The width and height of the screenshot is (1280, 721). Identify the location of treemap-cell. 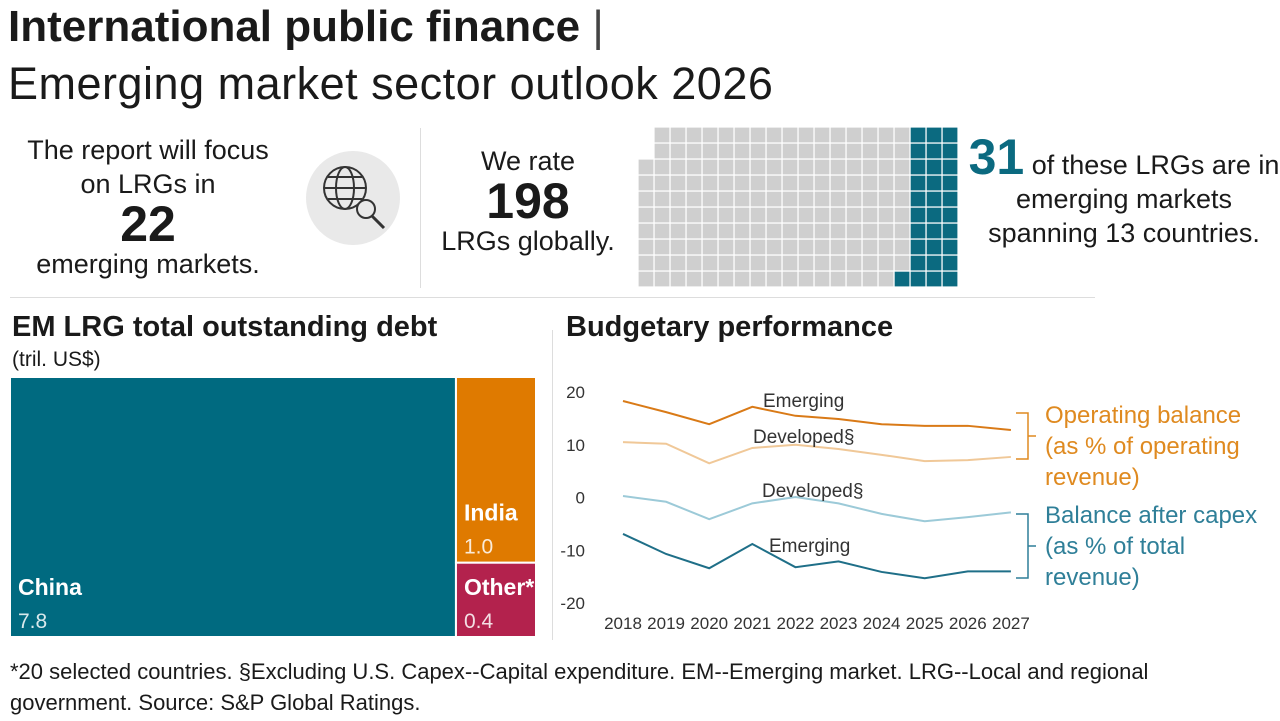
(495, 599).